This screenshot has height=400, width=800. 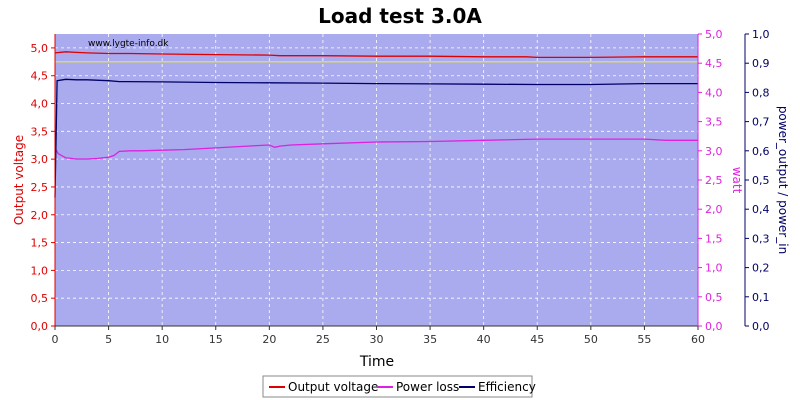 What do you see at coordinates (761, 151) in the screenshot?
I see `y-right-efficiency-tick-label: 0,6` at bounding box center [761, 151].